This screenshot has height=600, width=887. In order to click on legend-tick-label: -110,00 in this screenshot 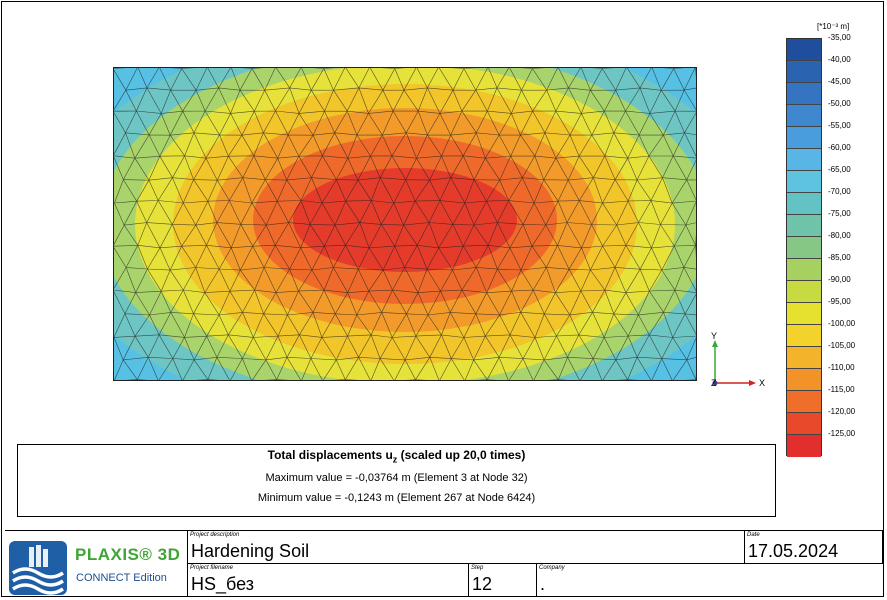, I will do `click(841, 367)`.